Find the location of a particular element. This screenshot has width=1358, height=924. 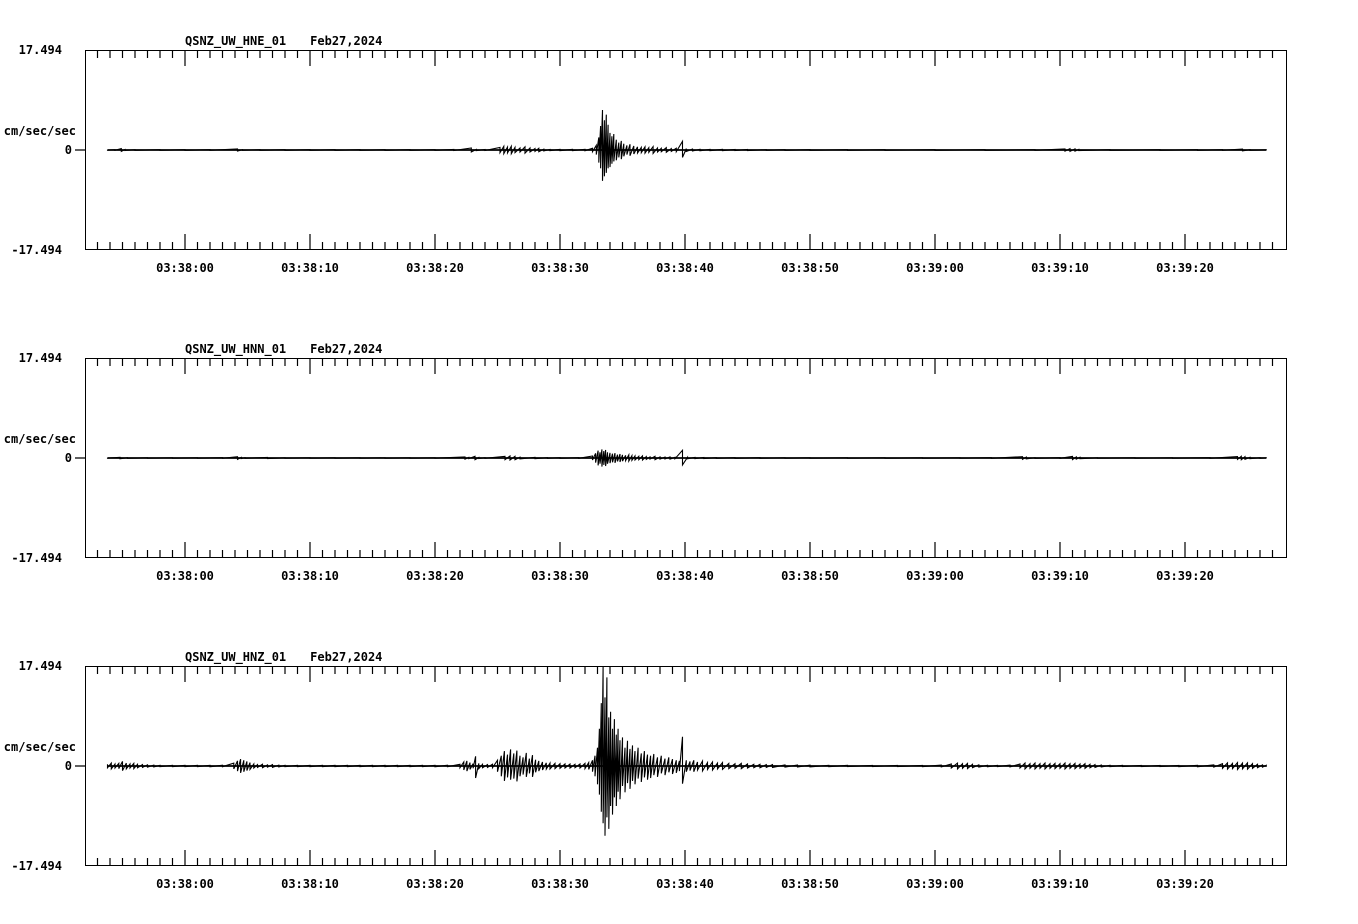

station-id: QSNZ_UW_HNZ_01 is located at coordinates (236, 657).